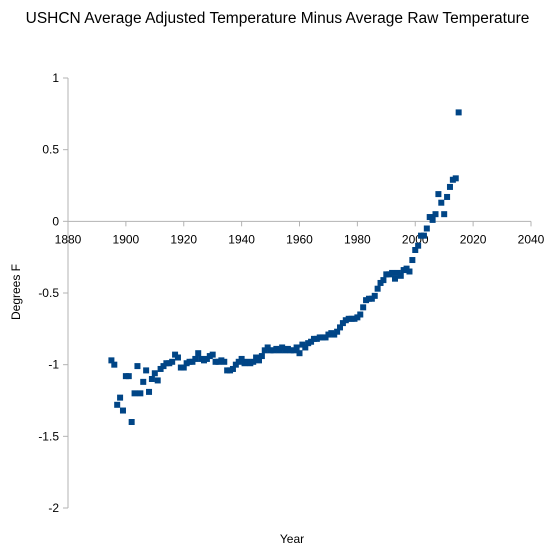  I want to click on x-tick-label: 1900, so click(126, 239).